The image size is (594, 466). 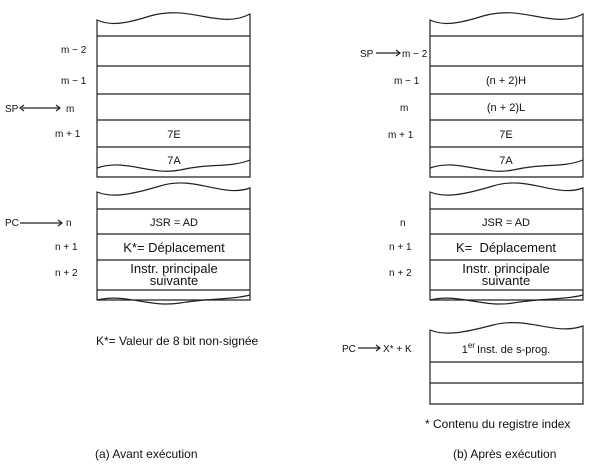 I want to click on stack-a-cell-7a: 7A, so click(x=174, y=161).